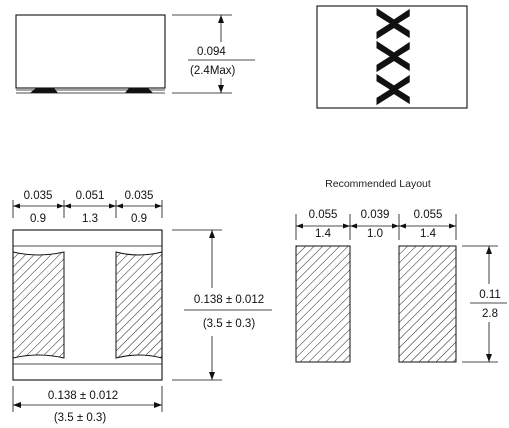  I want to click on side-height-mm-label: (2.4Max), so click(213, 71).